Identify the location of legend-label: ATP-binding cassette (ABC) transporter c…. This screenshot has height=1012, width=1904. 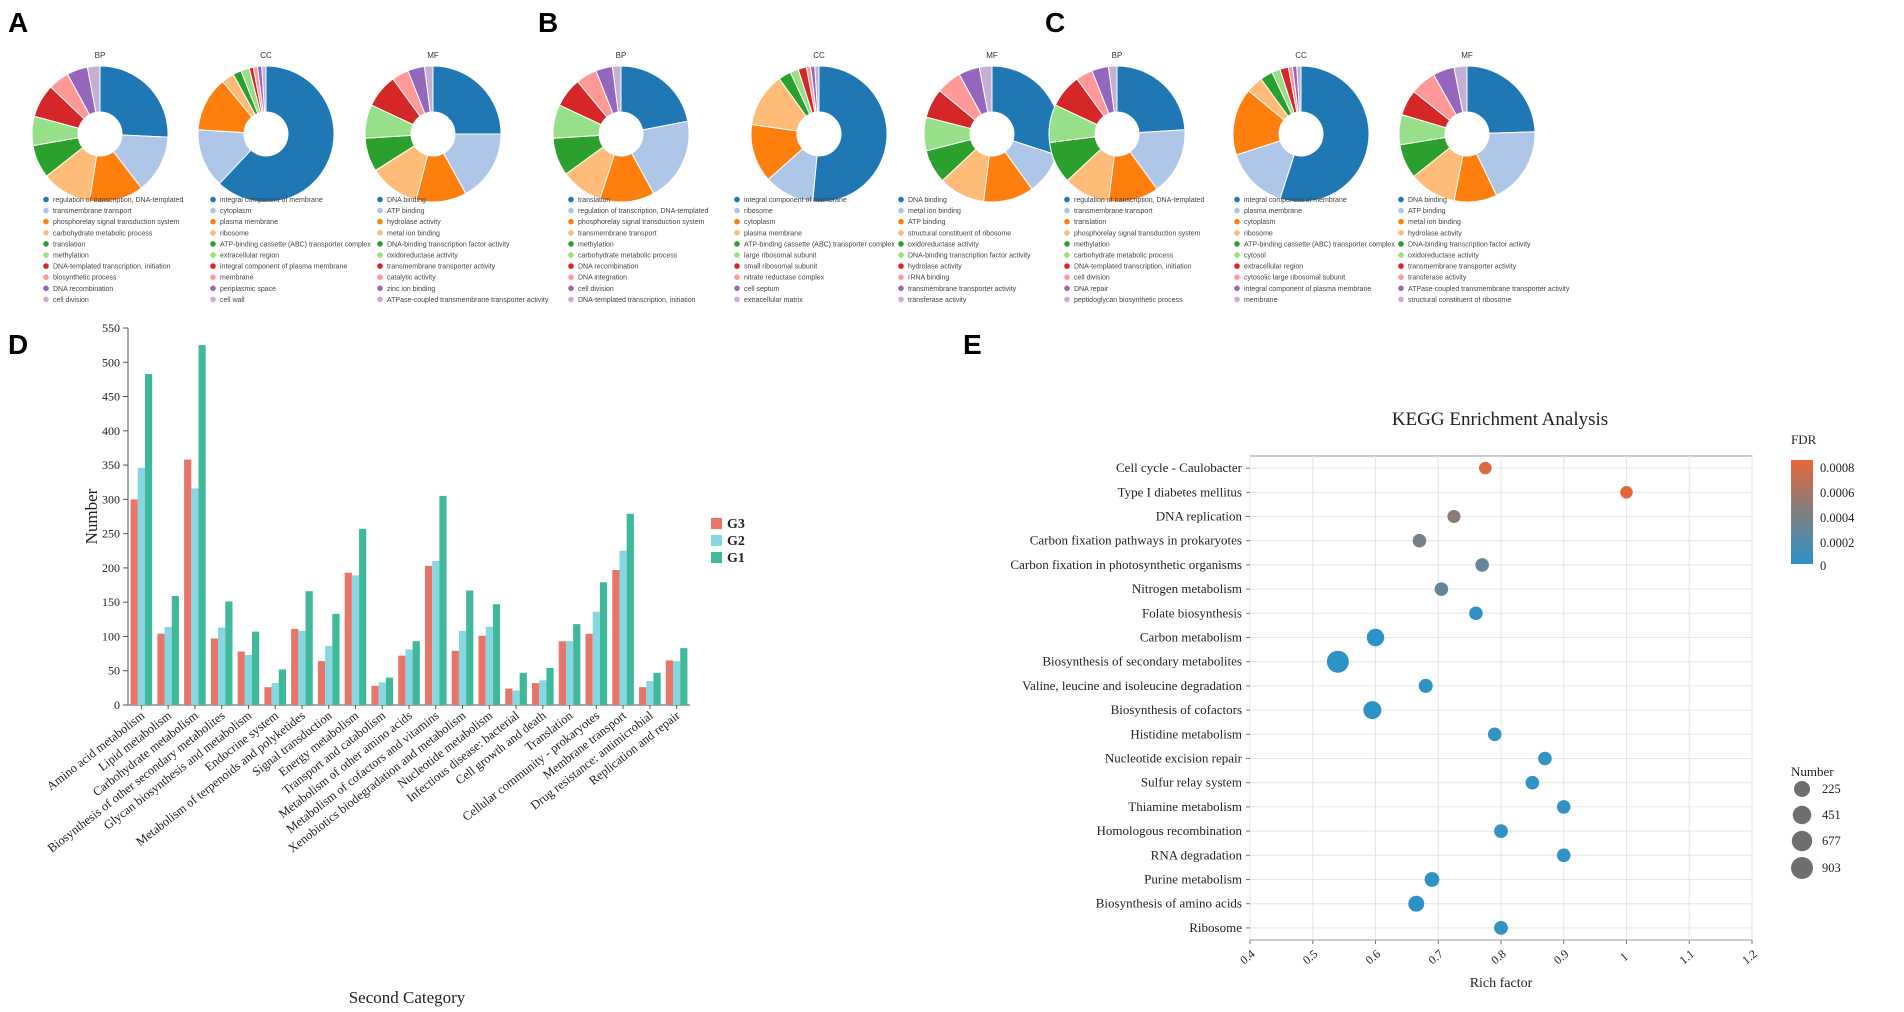
(819, 244).